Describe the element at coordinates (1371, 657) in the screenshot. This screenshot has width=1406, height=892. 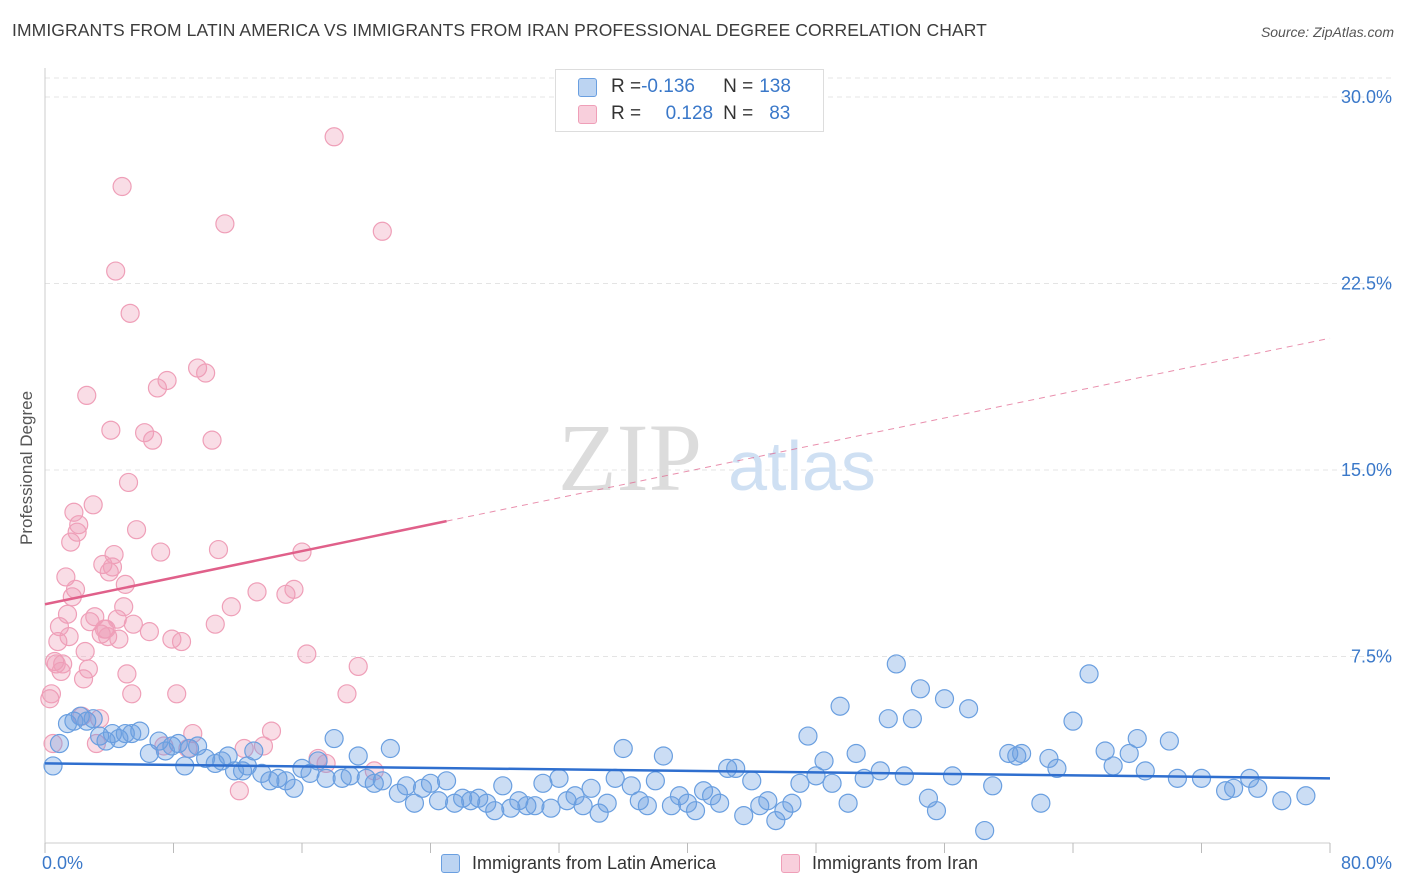
I see `y-tick-label: 7.5%` at that location.